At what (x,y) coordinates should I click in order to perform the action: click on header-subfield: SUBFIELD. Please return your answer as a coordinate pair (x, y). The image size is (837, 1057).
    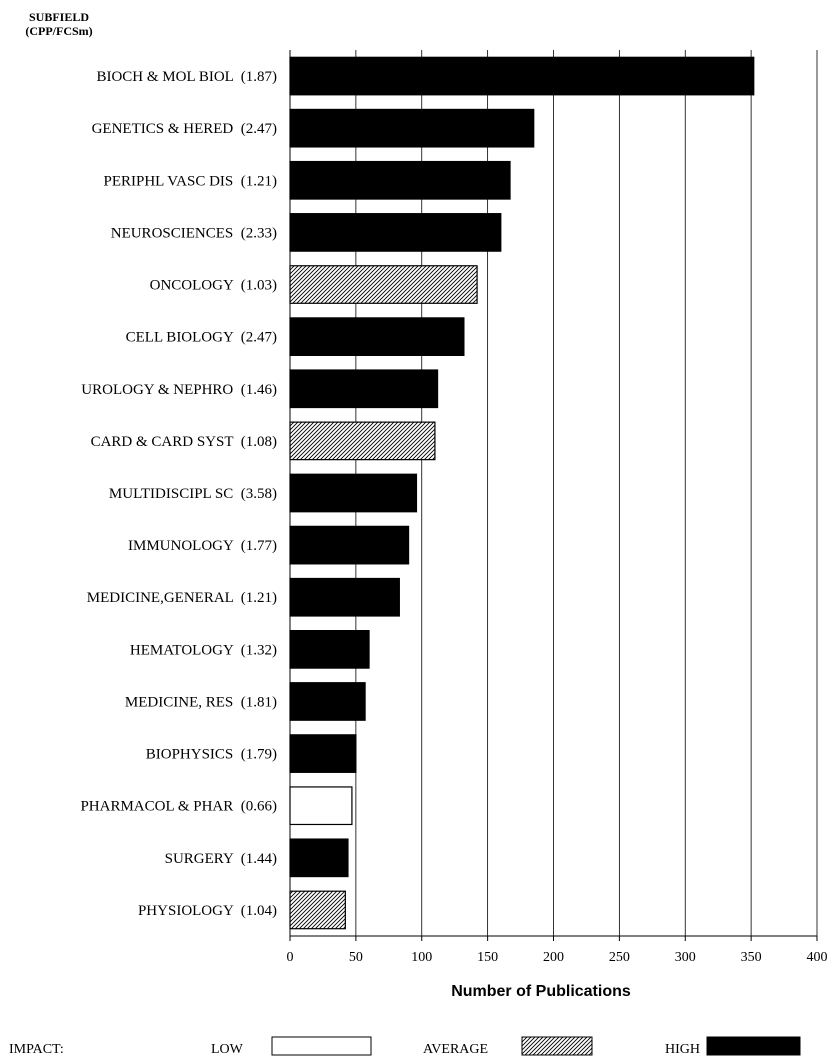
    Looking at the image, I should click on (59, 17).